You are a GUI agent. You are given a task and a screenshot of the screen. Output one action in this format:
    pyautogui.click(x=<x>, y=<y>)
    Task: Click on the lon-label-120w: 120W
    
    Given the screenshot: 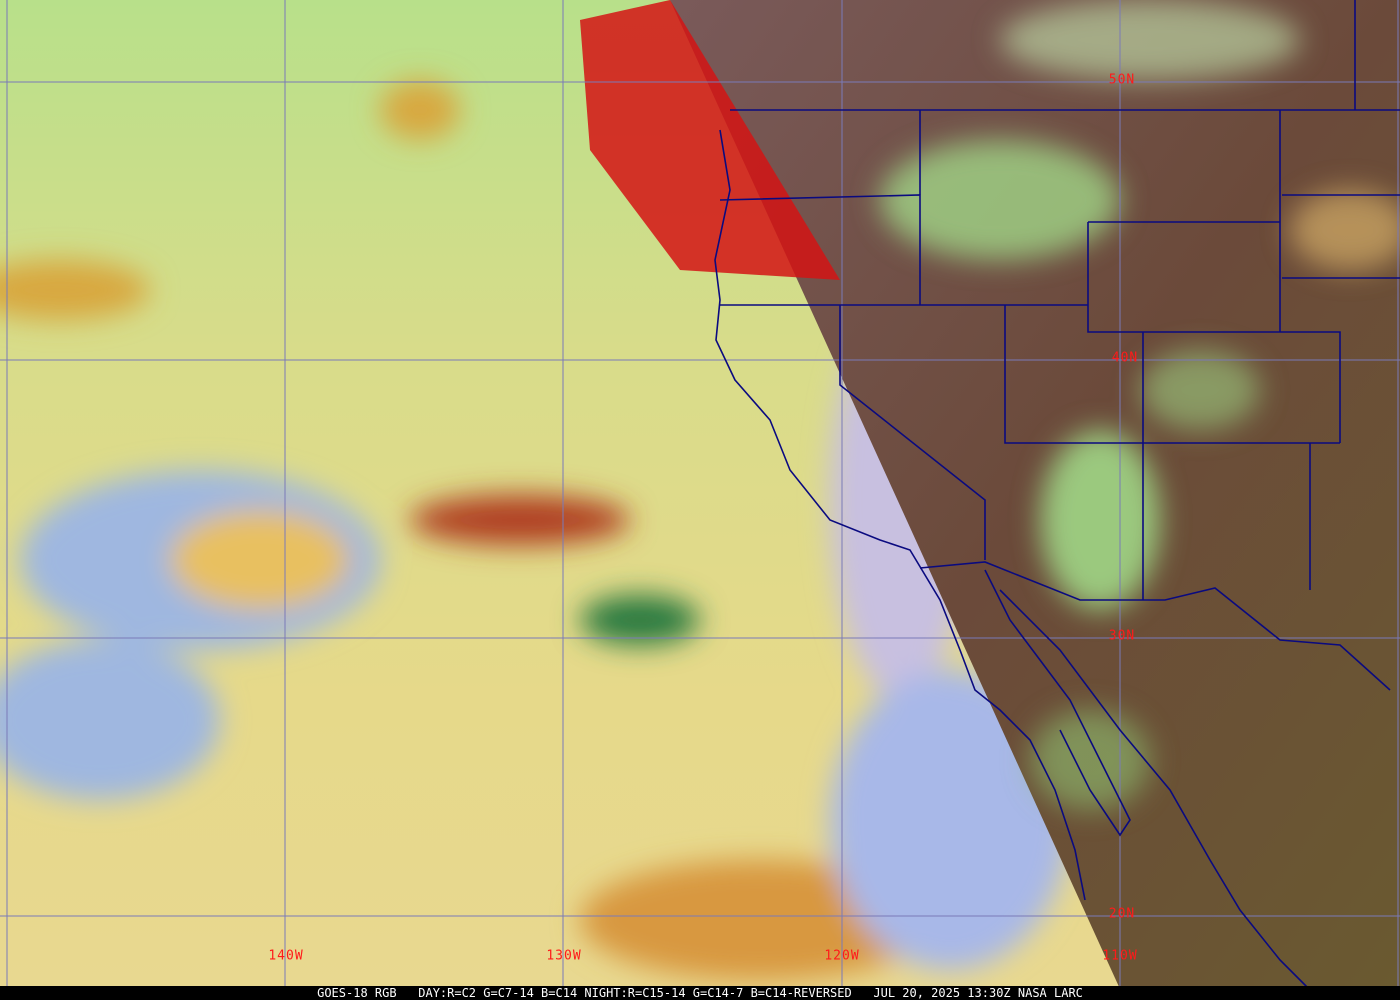 What is the action you would take?
    pyautogui.click(x=842, y=956)
    